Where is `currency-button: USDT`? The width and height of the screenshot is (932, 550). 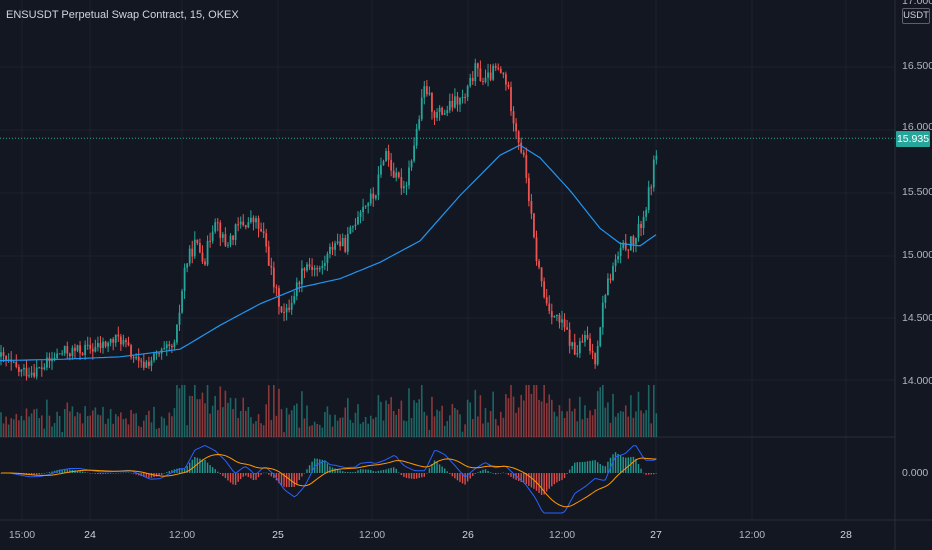 currency-button: USDT is located at coordinates (916, 16).